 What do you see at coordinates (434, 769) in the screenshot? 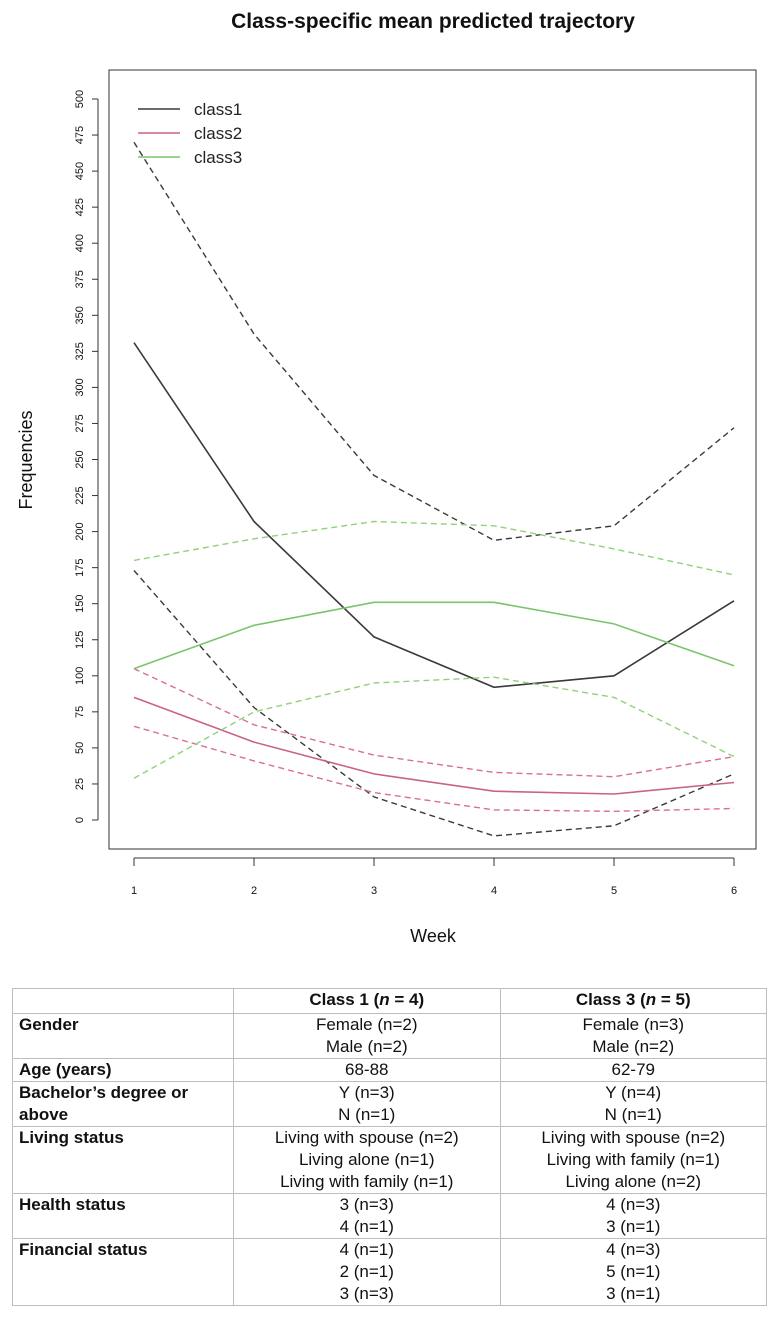
I see `series-line-class2-lower` at bounding box center [434, 769].